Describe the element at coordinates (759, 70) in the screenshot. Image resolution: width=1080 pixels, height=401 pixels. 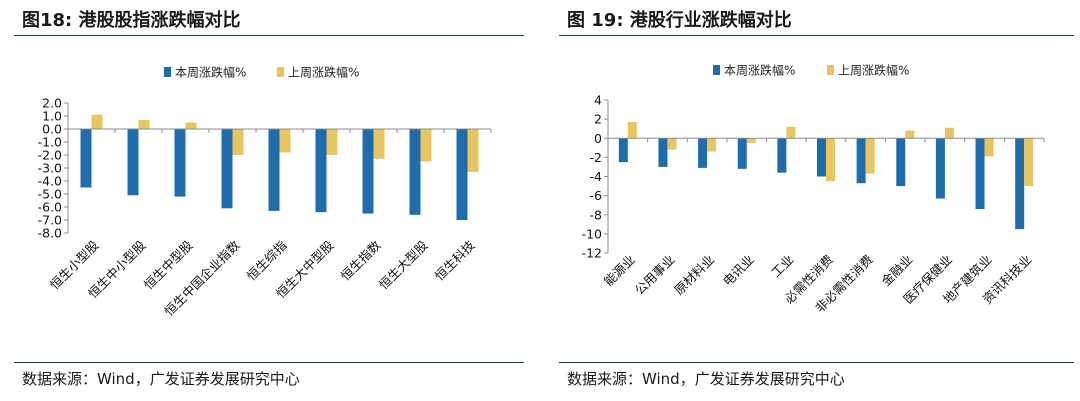
I see `right-legend-label-this-week: 本周涨跌幅%` at that location.